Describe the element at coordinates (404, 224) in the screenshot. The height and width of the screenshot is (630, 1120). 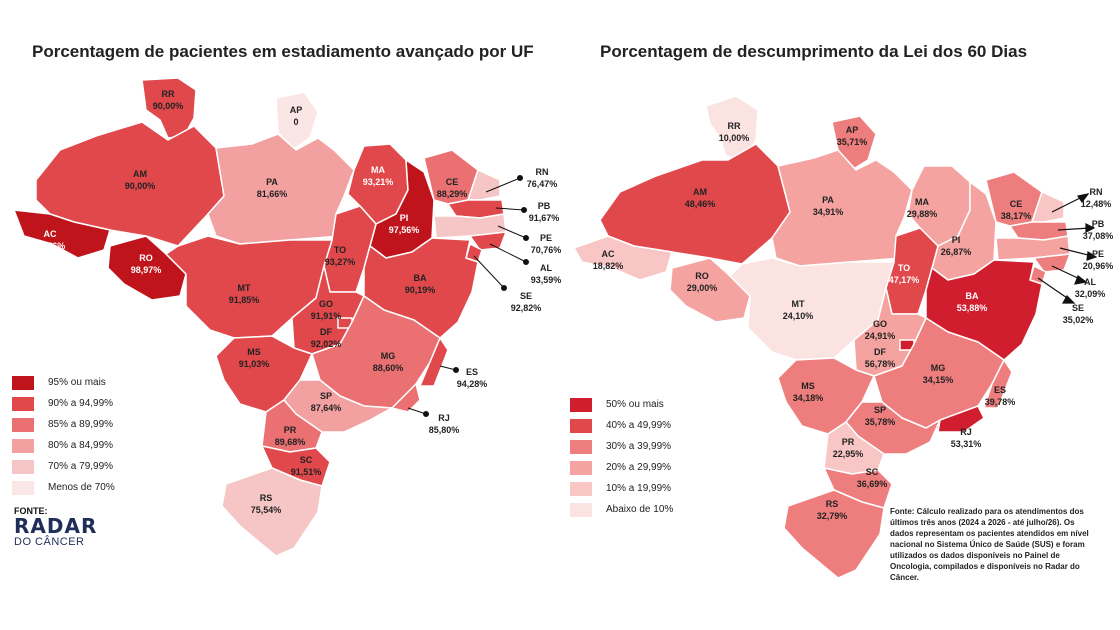
I see `label-pi: PI 97,56%` at that location.